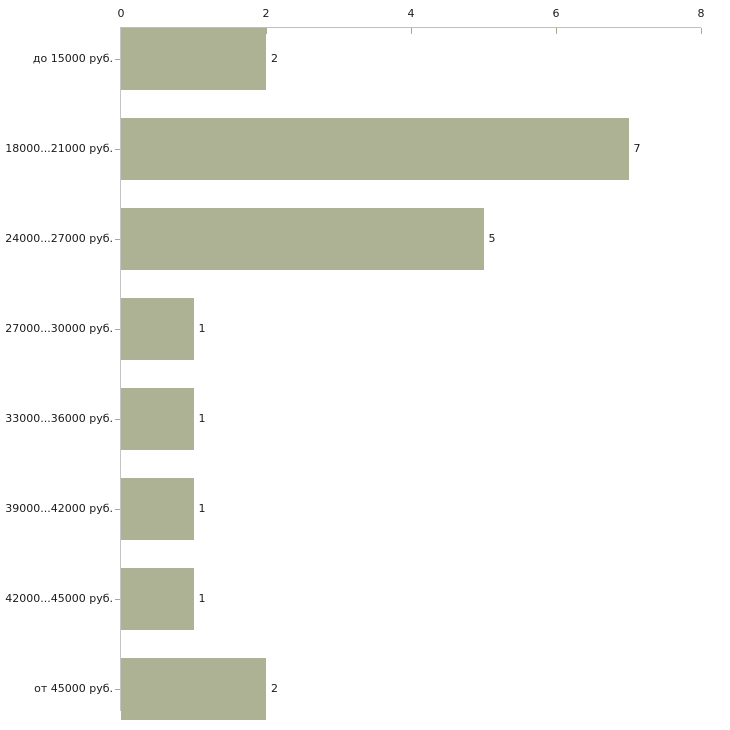 This screenshot has width=730, height=730. I want to click on x-axis-tick-label: 8, so click(701, 13).